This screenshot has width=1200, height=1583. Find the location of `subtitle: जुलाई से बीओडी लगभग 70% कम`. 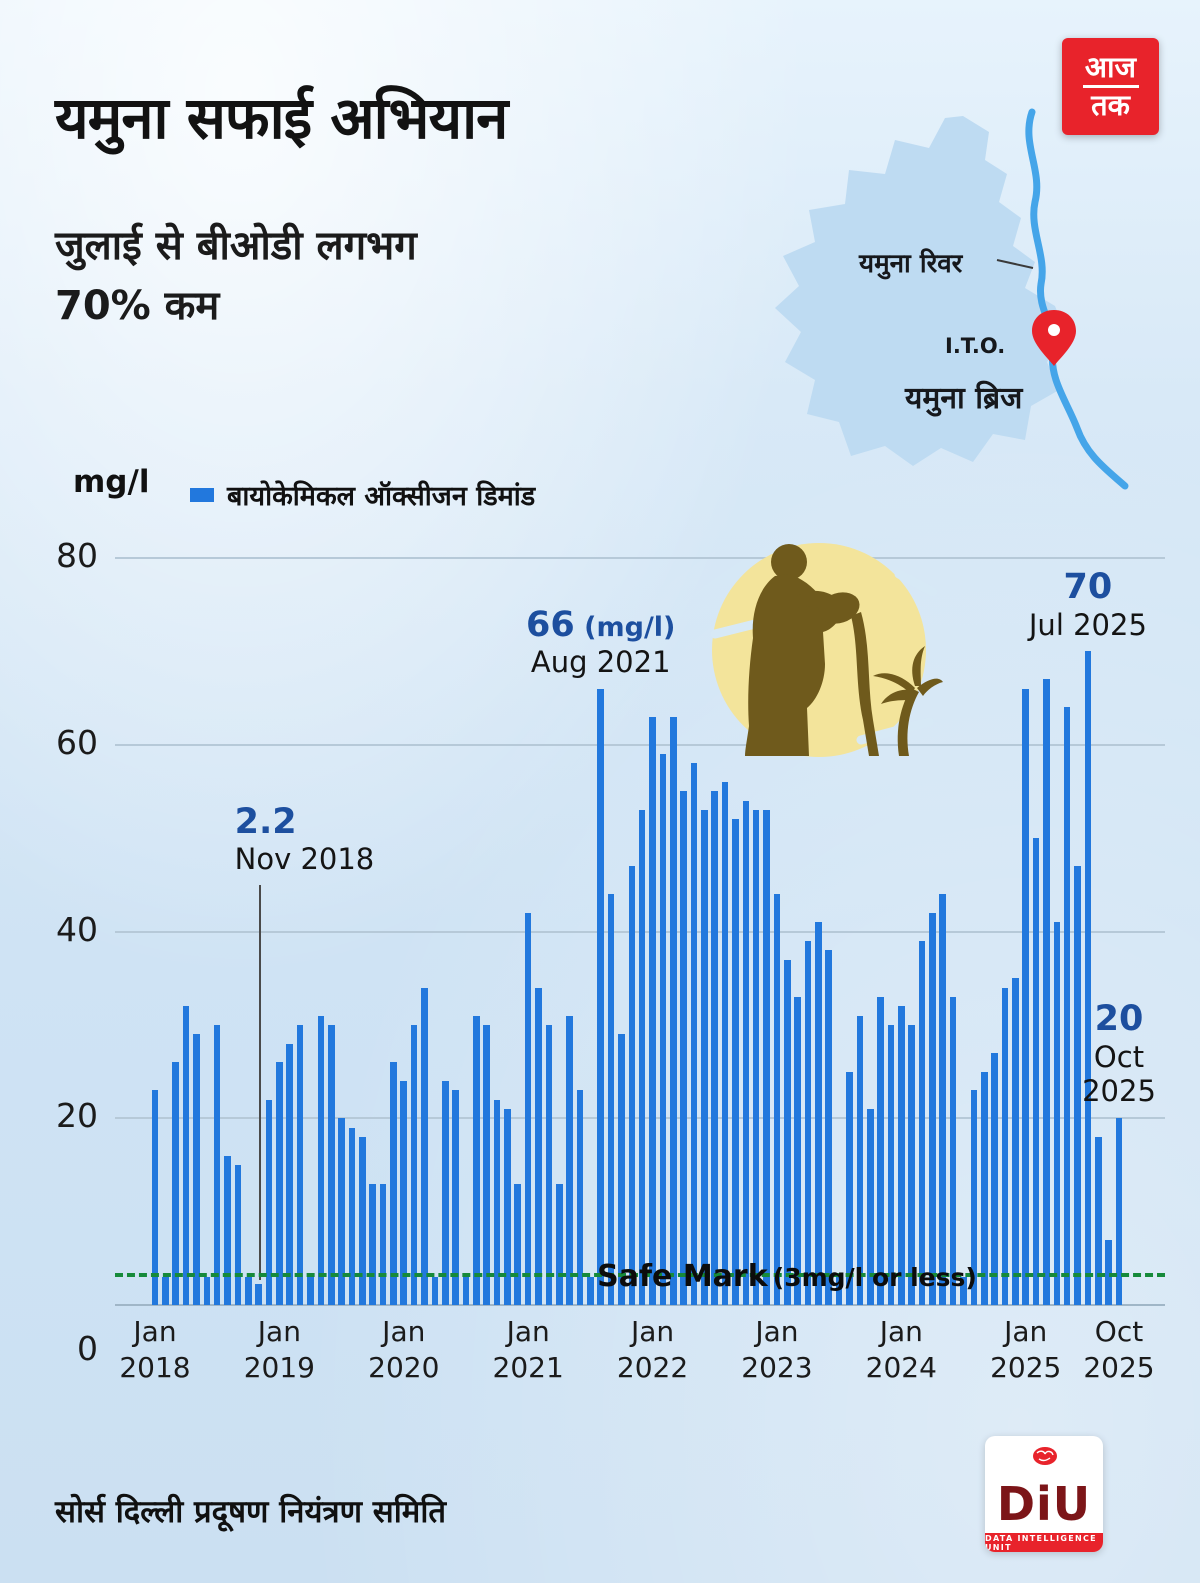

subtitle: जुलाई से बीओडी लगभग 70% कम is located at coordinates (236, 276).